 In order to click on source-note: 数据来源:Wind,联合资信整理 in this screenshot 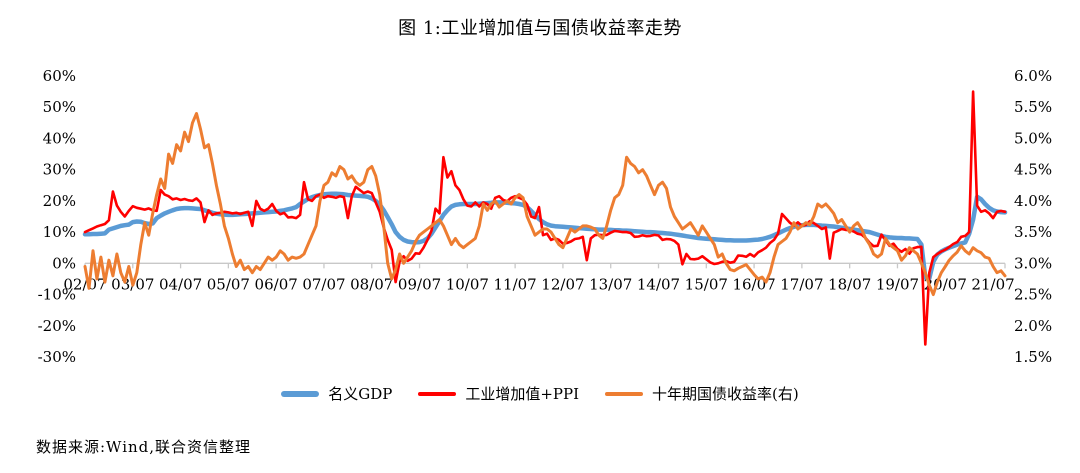, I will do `click(144, 447)`.